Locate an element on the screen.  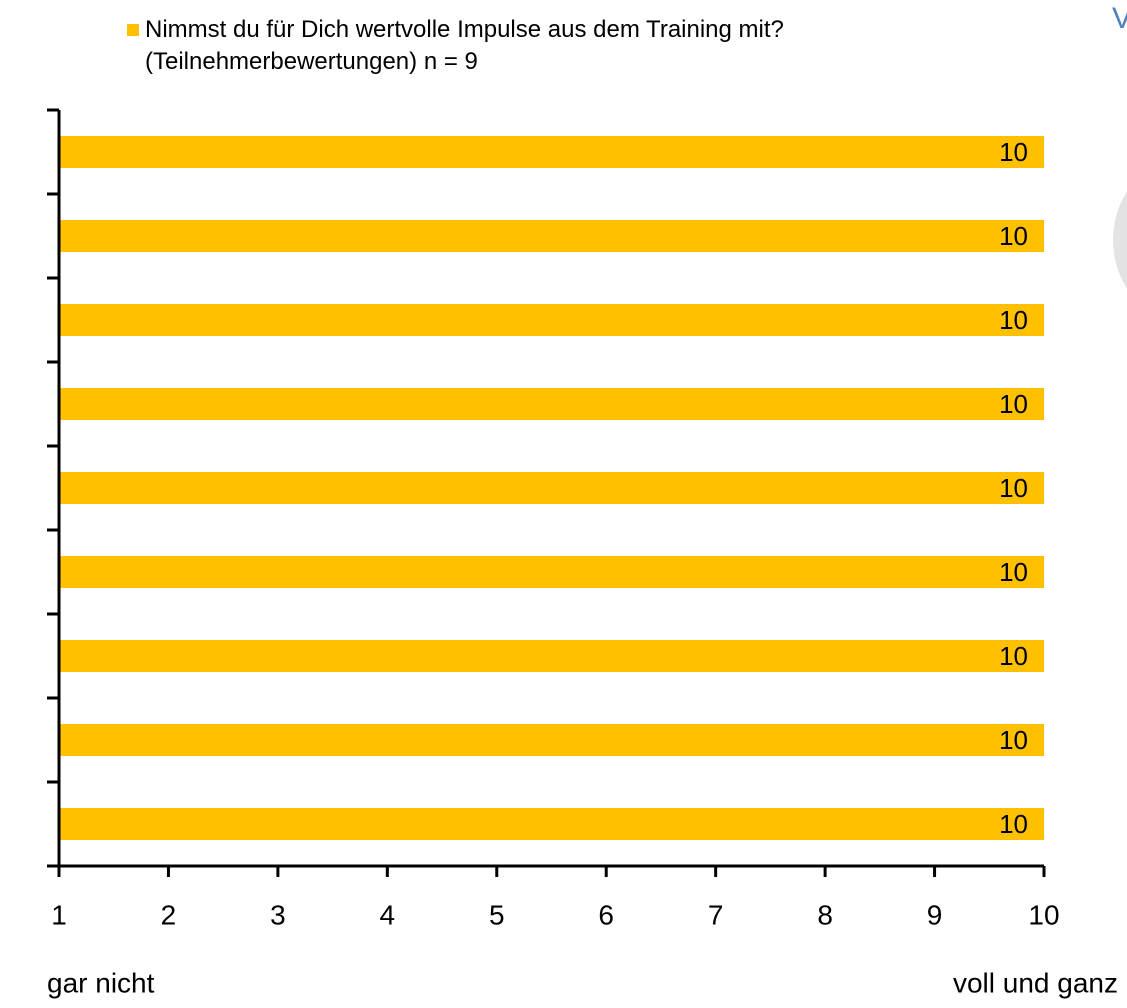
x-tick-label: 5 is located at coordinates (497, 914).